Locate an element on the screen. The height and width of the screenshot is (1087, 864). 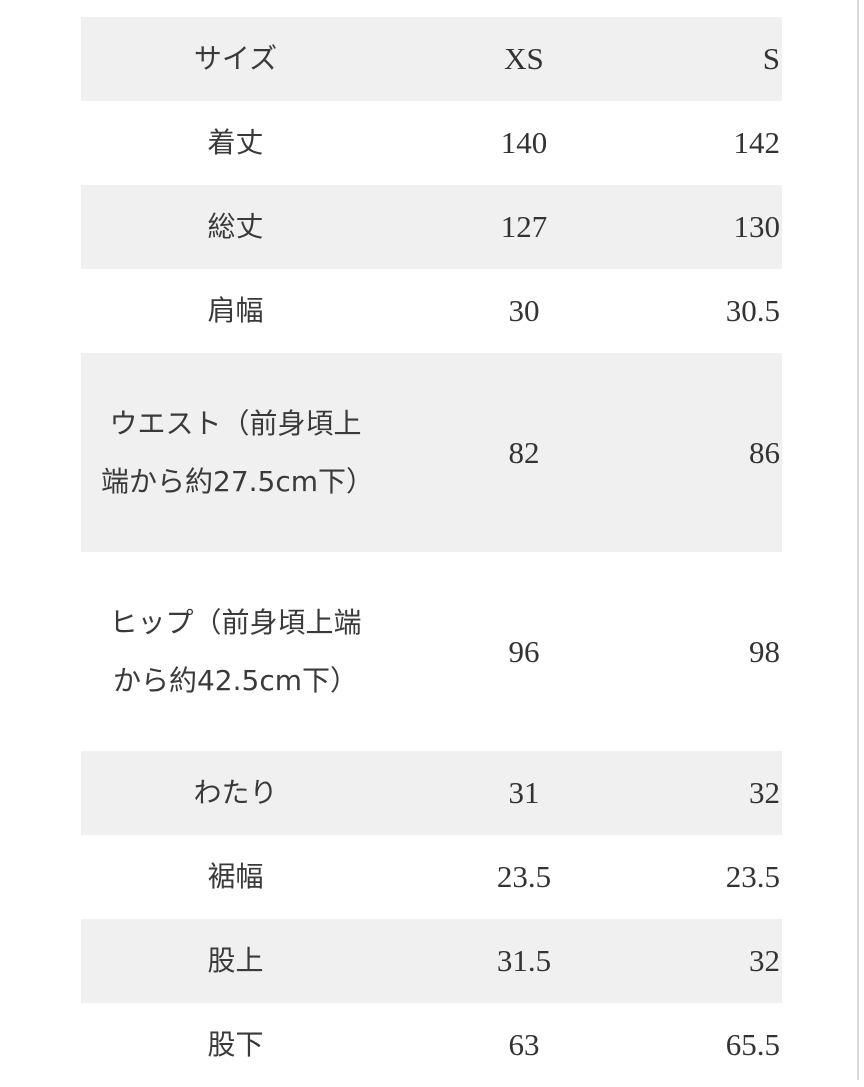
row-label: 股下 is located at coordinates (235, 1044).